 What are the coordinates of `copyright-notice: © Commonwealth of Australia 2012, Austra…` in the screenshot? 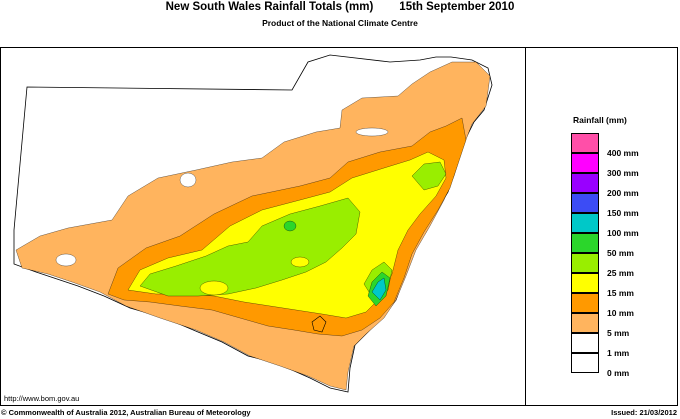 It's located at (126, 412).